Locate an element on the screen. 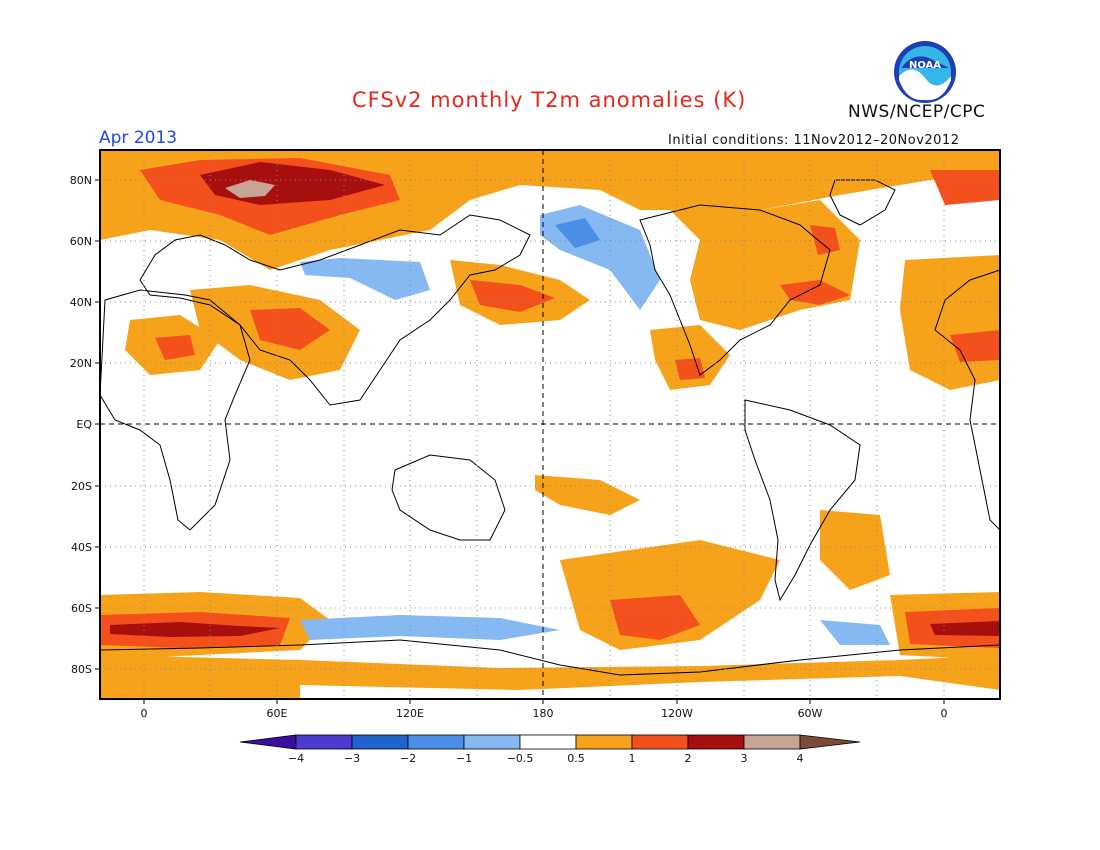 This screenshot has width=1100, height=850. colorbar-label: 0.5 is located at coordinates (576, 758).